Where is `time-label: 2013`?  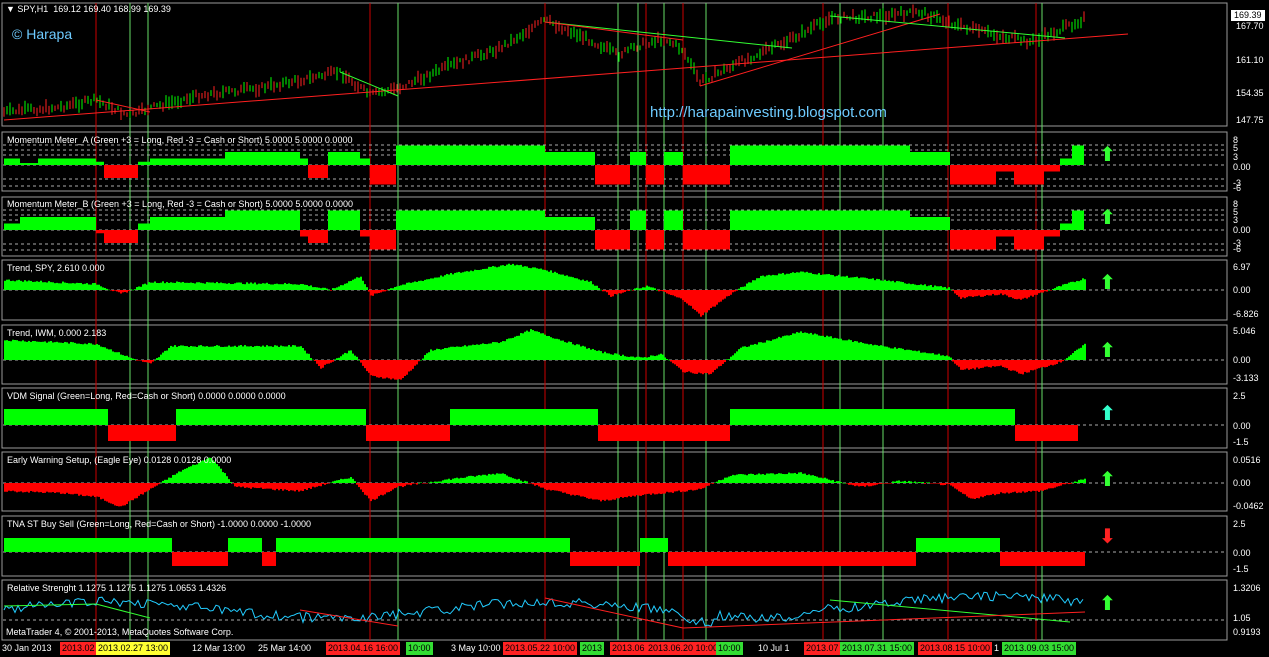 time-label: 2013 is located at coordinates (592, 648).